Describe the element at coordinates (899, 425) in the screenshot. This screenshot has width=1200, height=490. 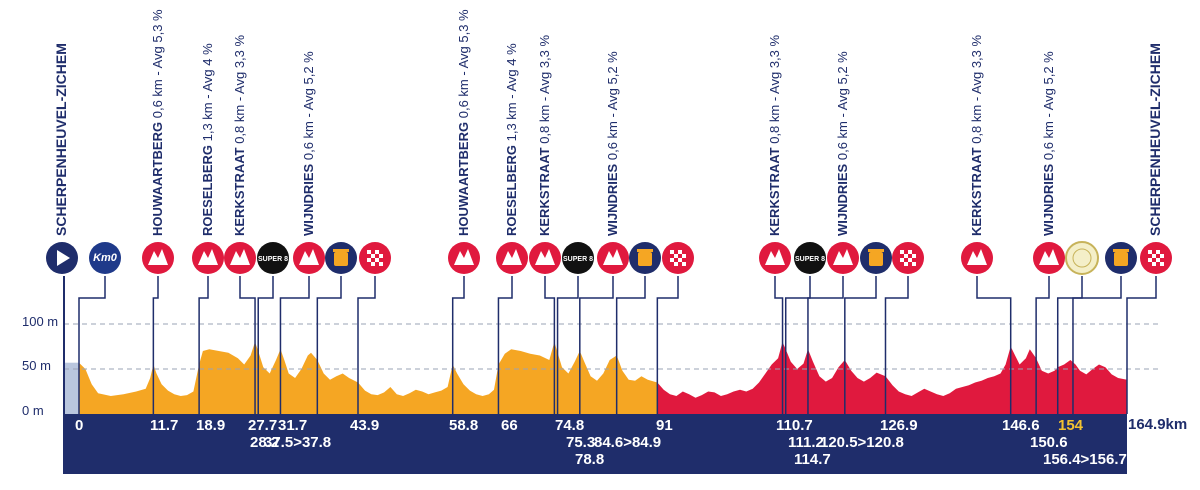
I see `km-marker: 126.9` at that location.